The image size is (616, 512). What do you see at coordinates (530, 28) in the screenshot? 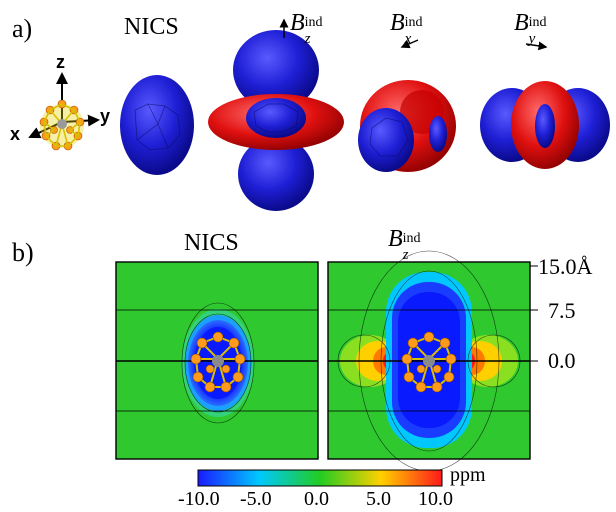
I see `col-title-by: B ind y` at bounding box center [530, 28].